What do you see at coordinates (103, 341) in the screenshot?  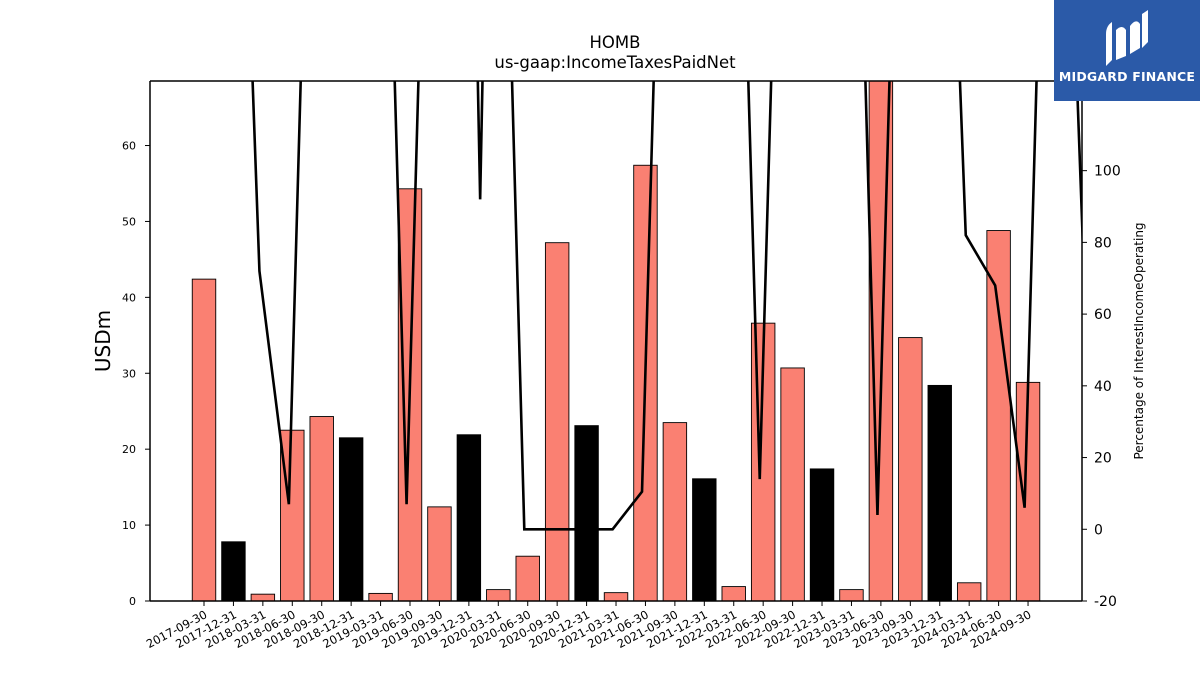 I see `y-axis-label: USDm` at bounding box center [103, 341].